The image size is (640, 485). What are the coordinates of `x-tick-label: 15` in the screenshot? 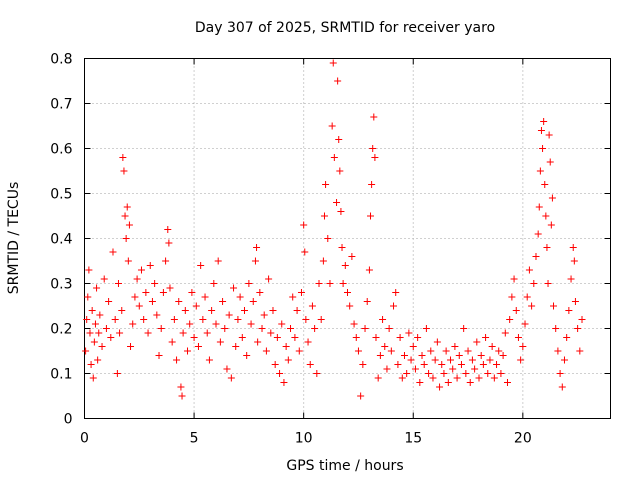 It's located at (413, 439).